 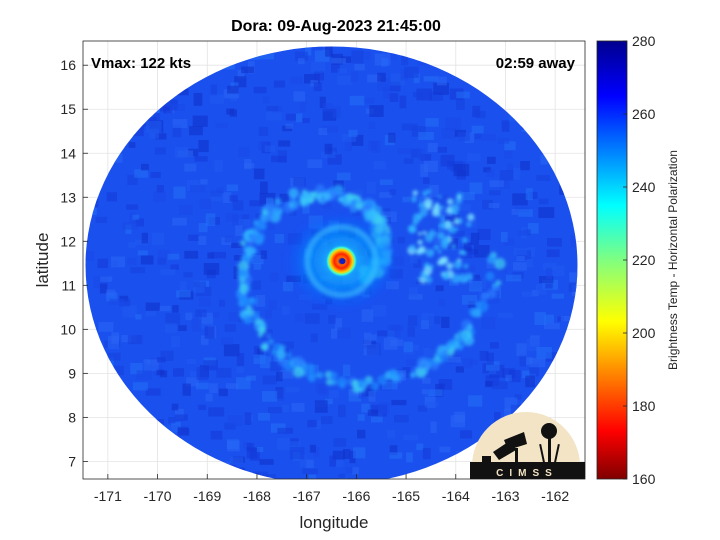 What do you see at coordinates (555, 496) in the screenshot?
I see `x-tick-label: -162` at bounding box center [555, 496].